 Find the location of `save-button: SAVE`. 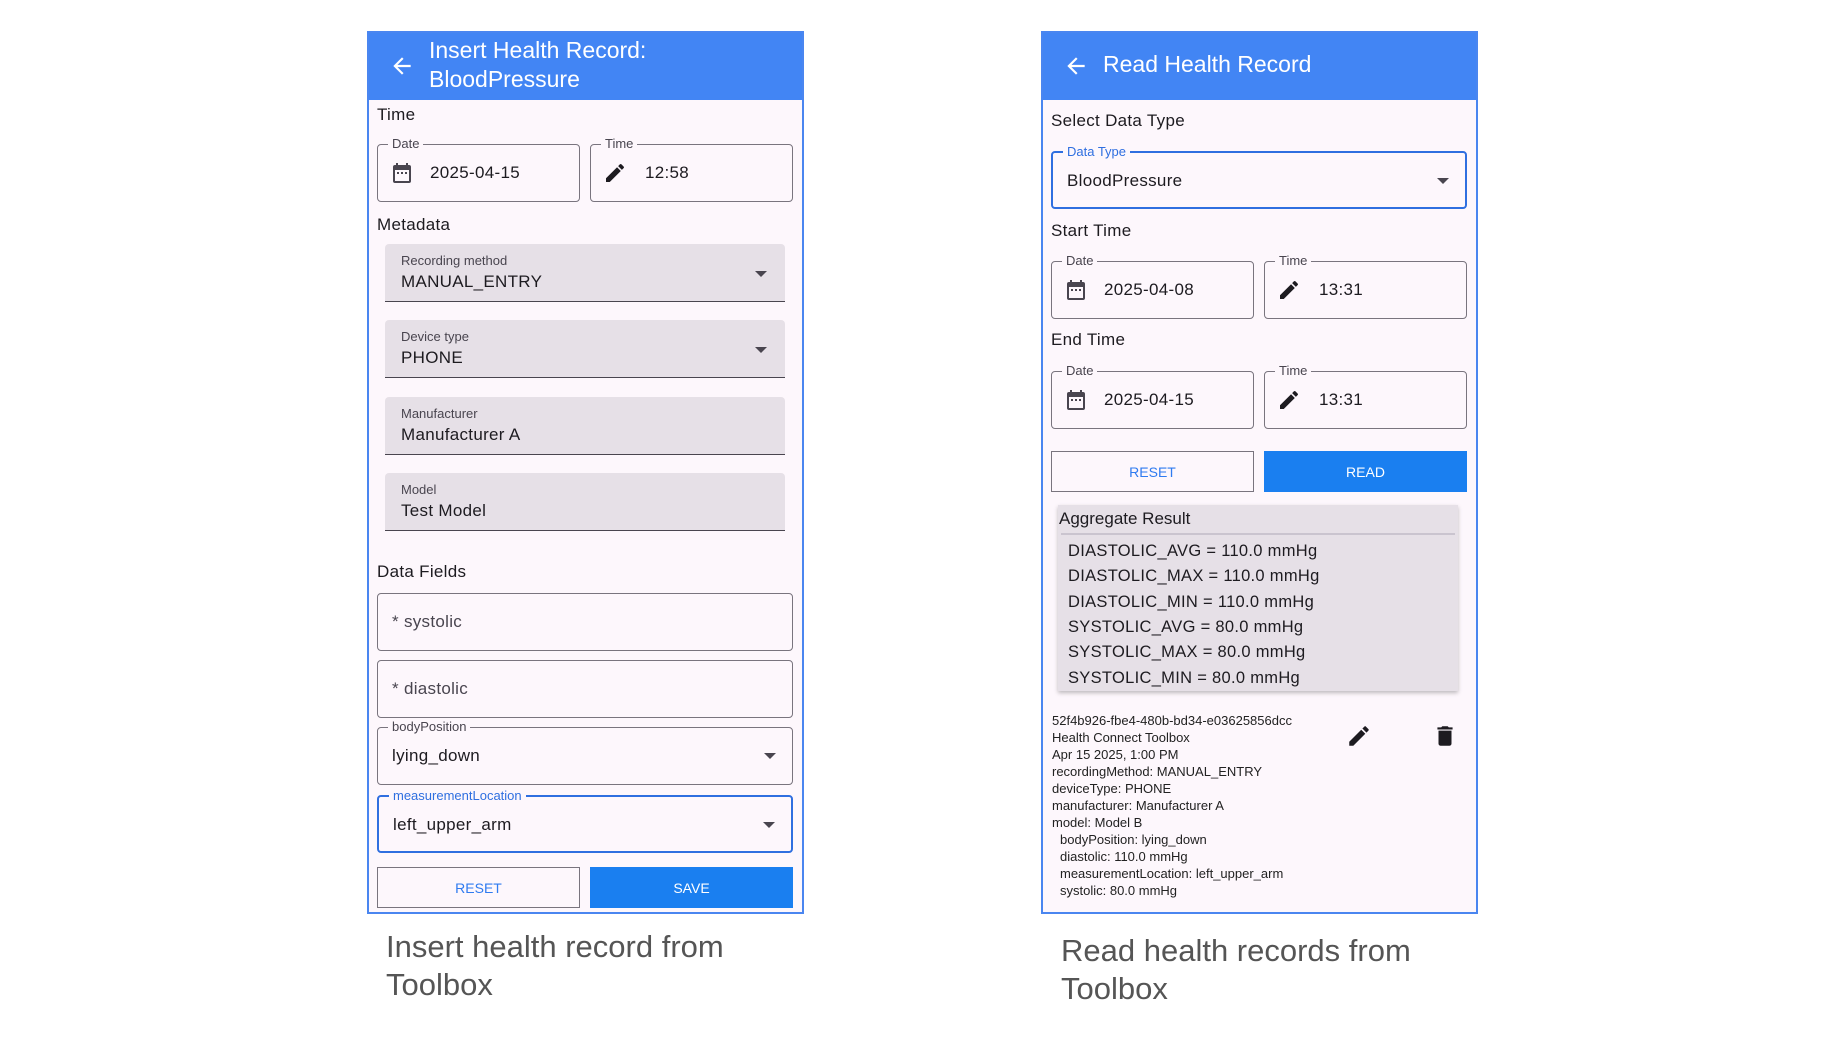

save-button: SAVE is located at coordinates (691, 887).